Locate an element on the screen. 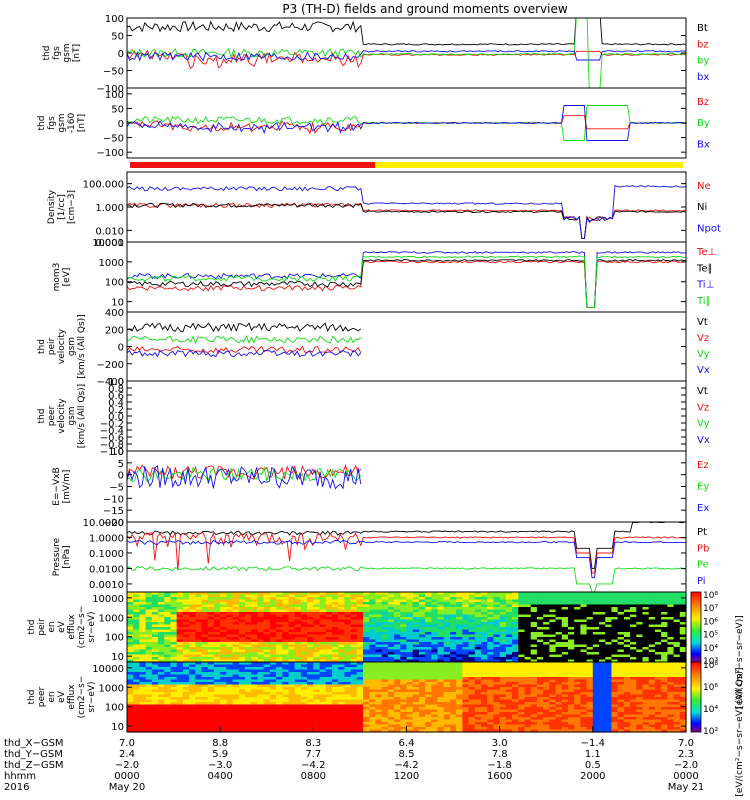 The height and width of the screenshot is (800, 750). x-row-label: 2016 is located at coordinates (16, 787).